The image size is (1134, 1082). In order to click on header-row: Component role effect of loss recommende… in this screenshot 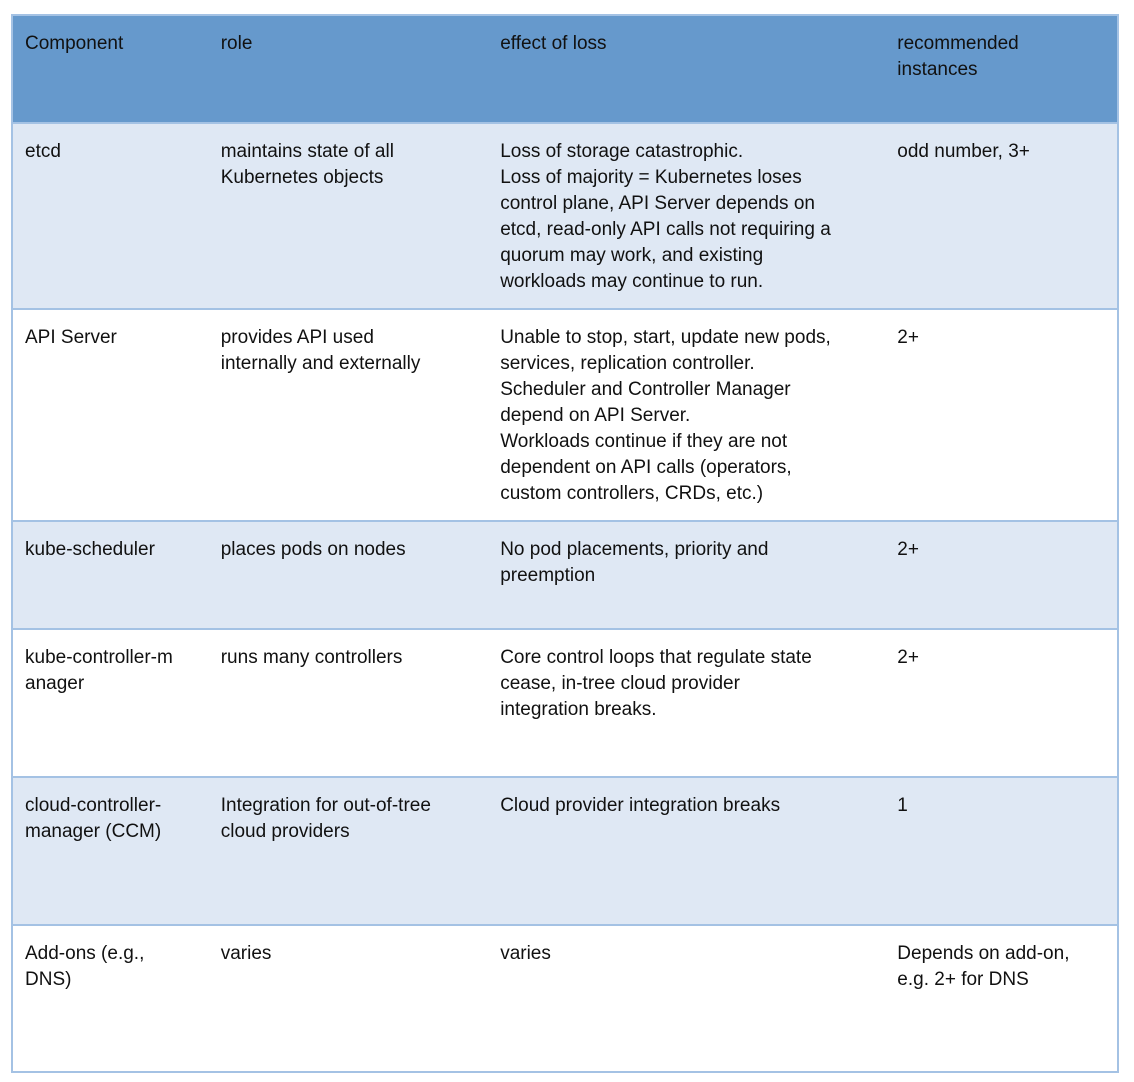, I will do `click(565, 69)`.